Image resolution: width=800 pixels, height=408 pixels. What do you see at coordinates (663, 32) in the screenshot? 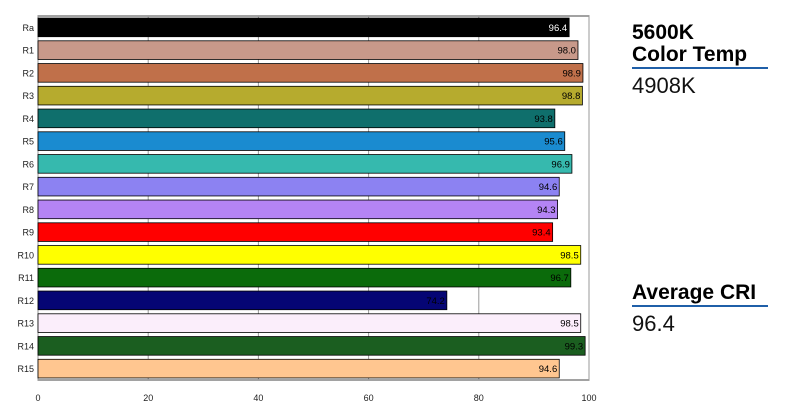
I see `color-temp-title-line1: 5600K` at bounding box center [663, 32].